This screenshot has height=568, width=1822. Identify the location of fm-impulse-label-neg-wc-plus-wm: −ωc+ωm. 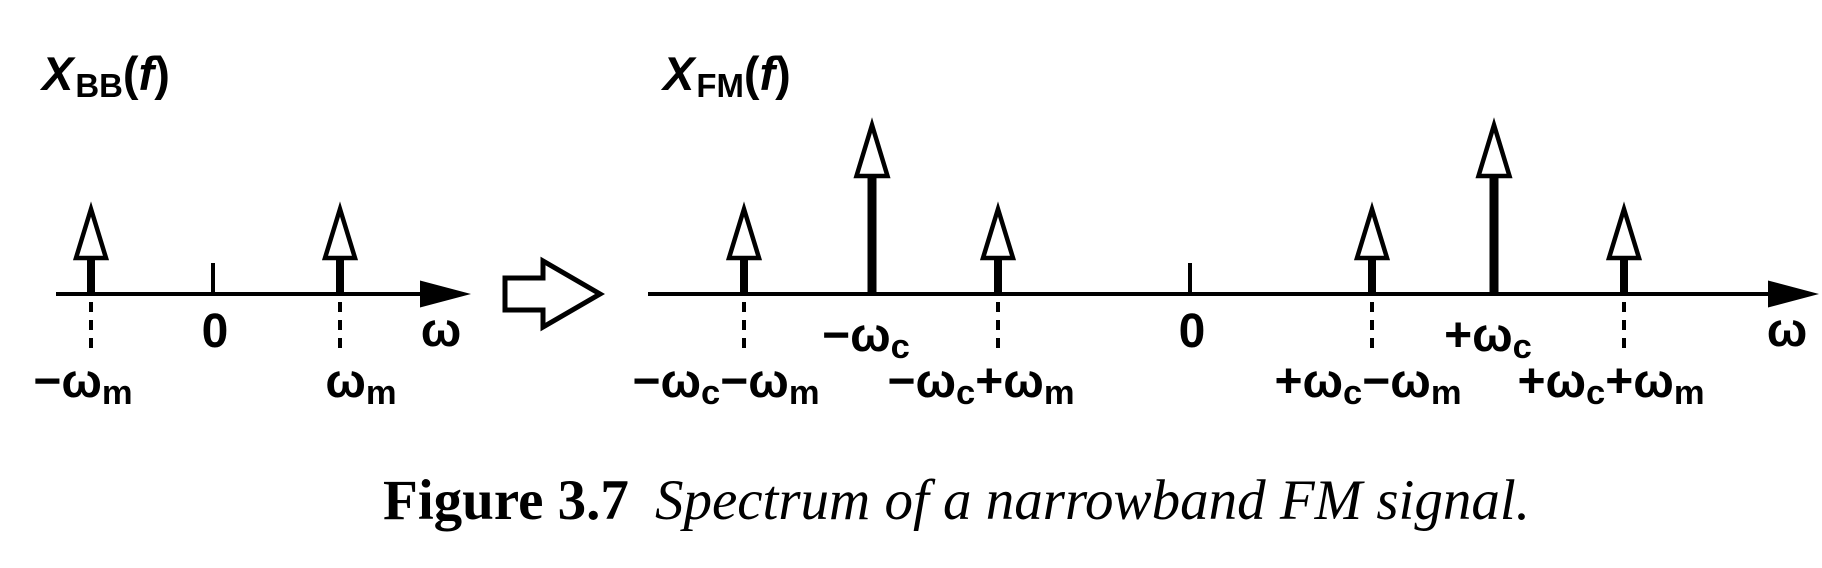
(981, 383).